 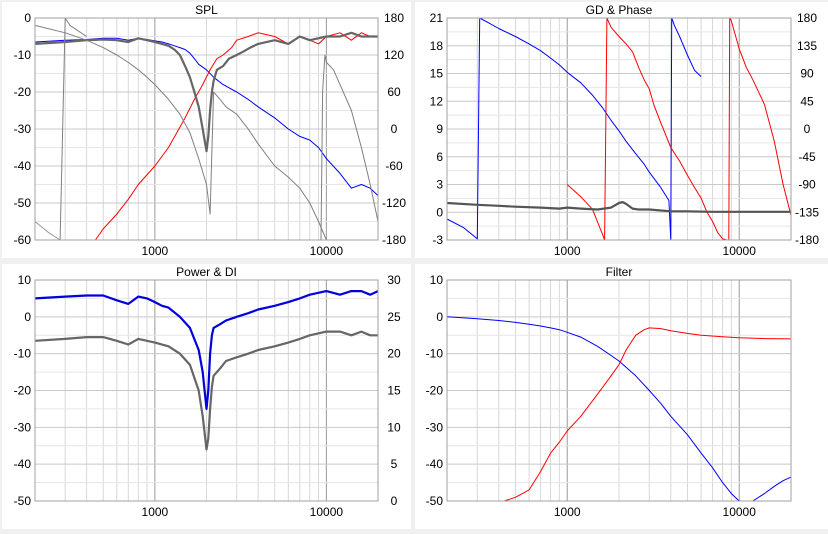 What do you see at coordinates (394, 317) in the screenshot?
I see `y2-tick-label: 25` at bounding box center [394, 317].